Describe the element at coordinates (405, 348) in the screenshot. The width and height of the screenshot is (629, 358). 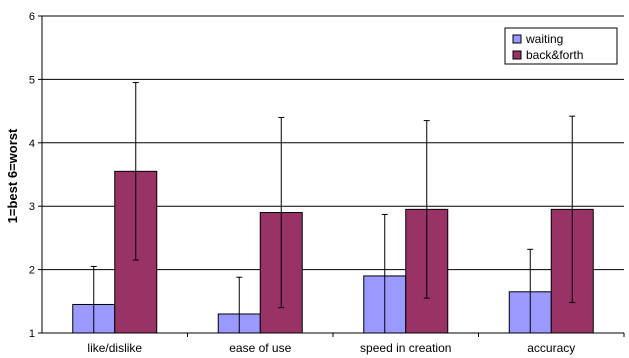
I see `x-category-label: speed in creation` at that location.